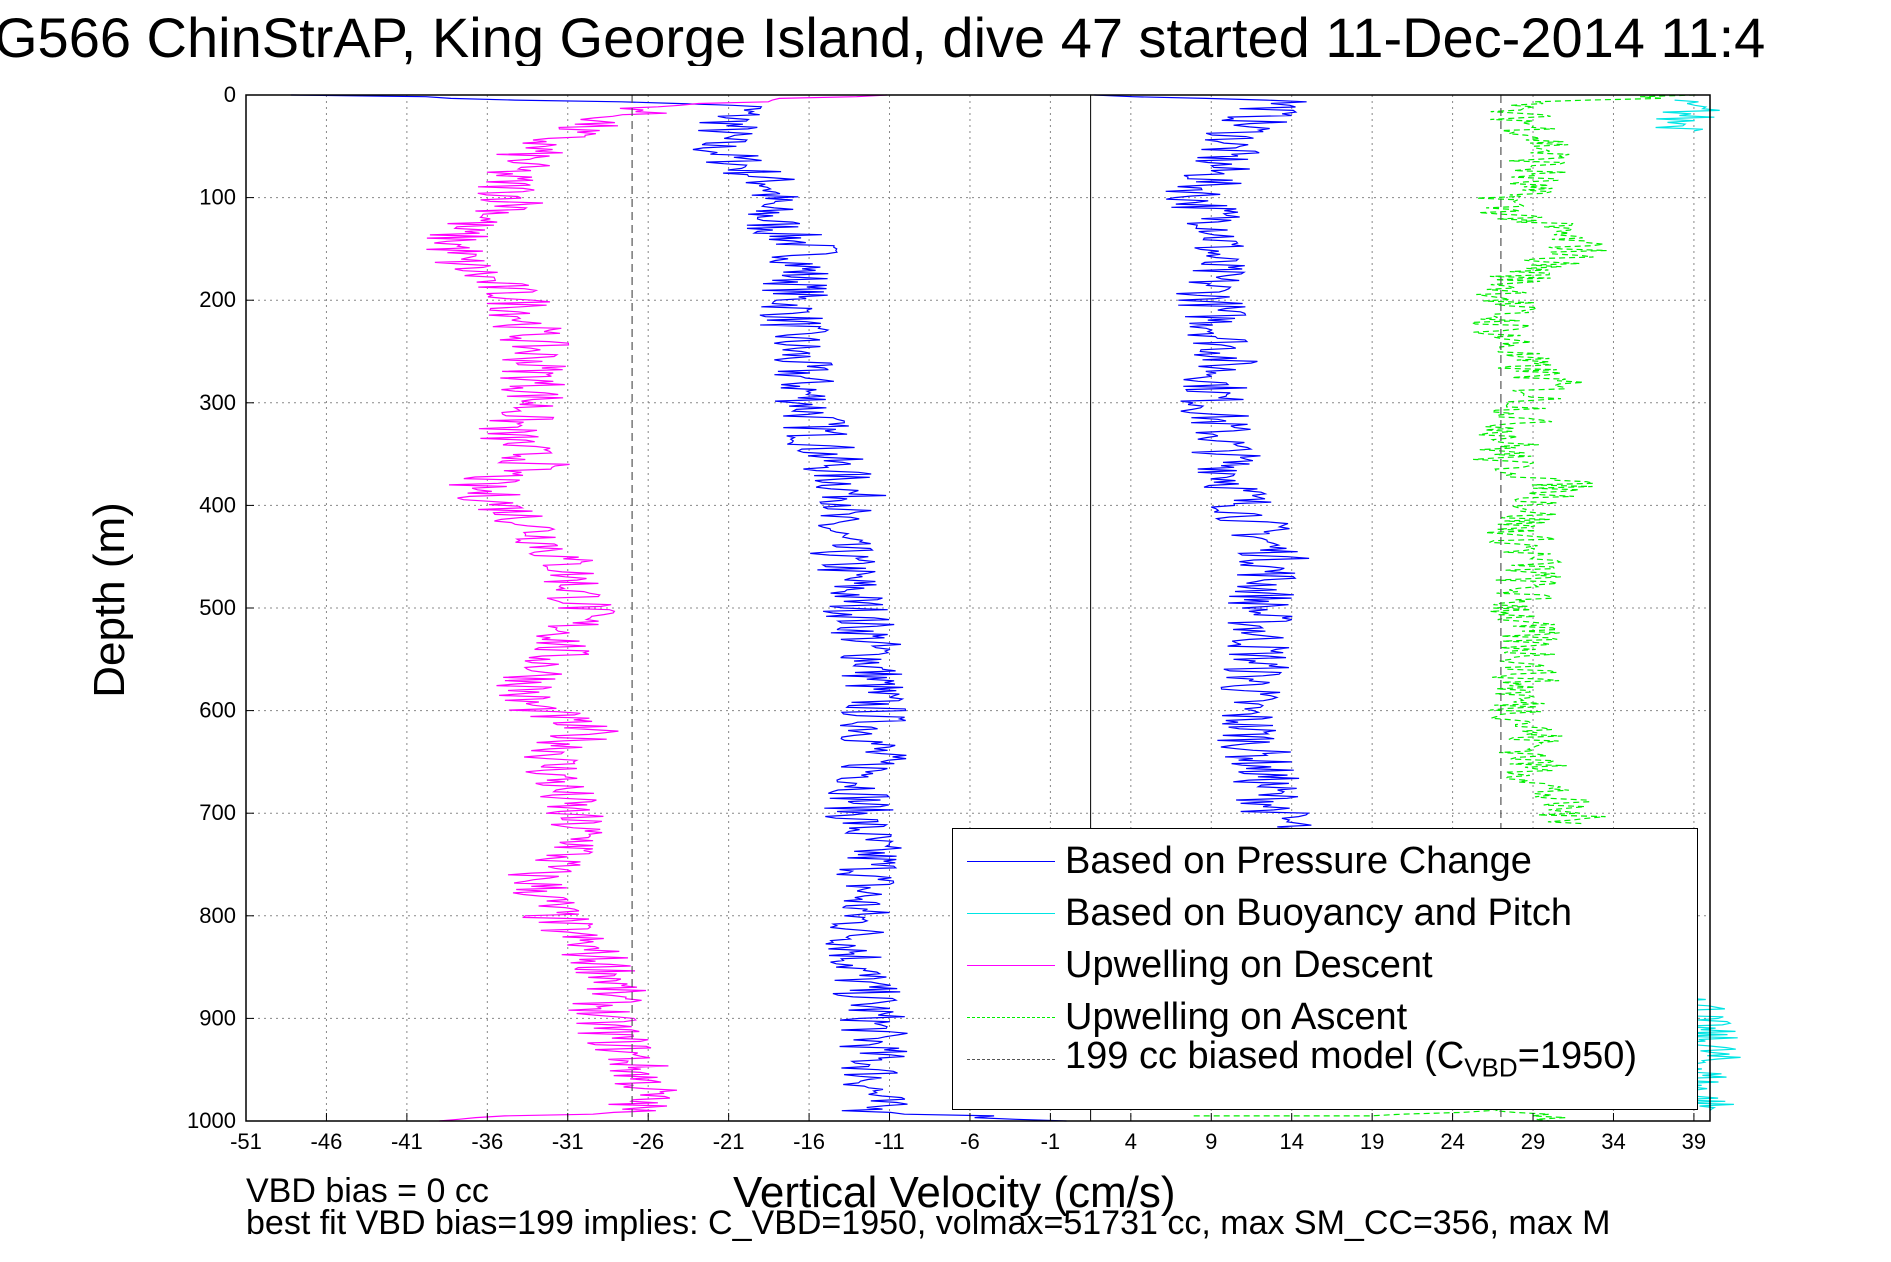  I want to click on legend-item-model: 199 cc biased model (CVBD=1950), so click(1302, 1059).